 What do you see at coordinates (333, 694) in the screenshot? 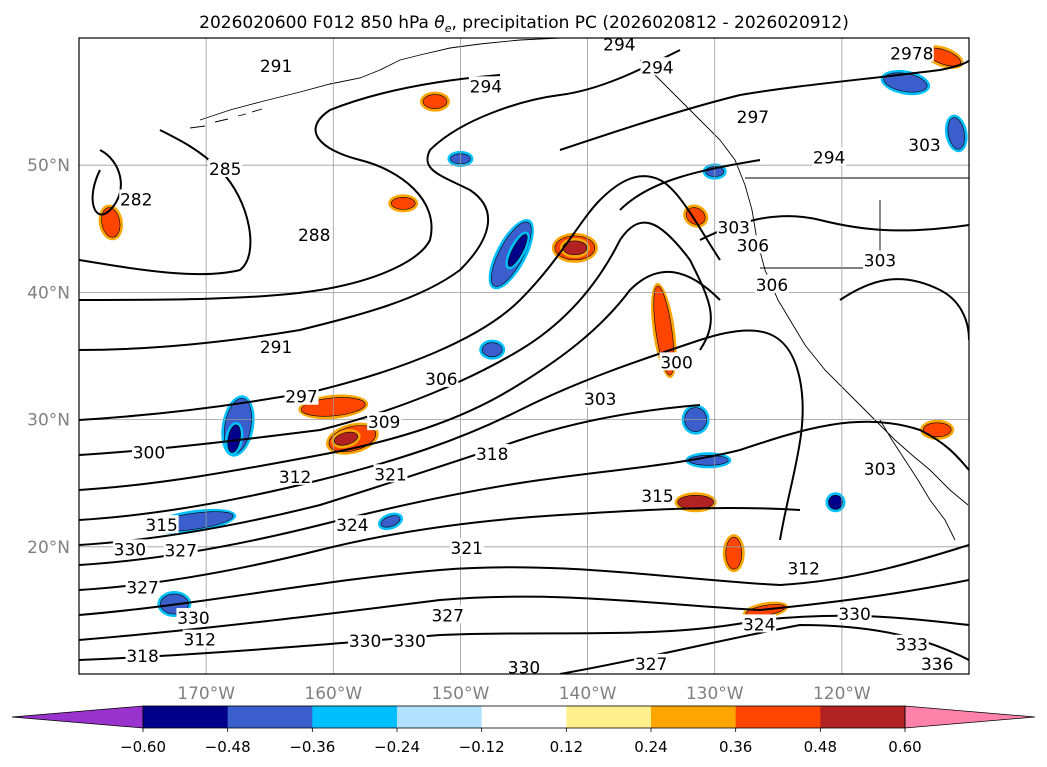
I see `longitude-label: 160°W` at bounding box center [333, 694].